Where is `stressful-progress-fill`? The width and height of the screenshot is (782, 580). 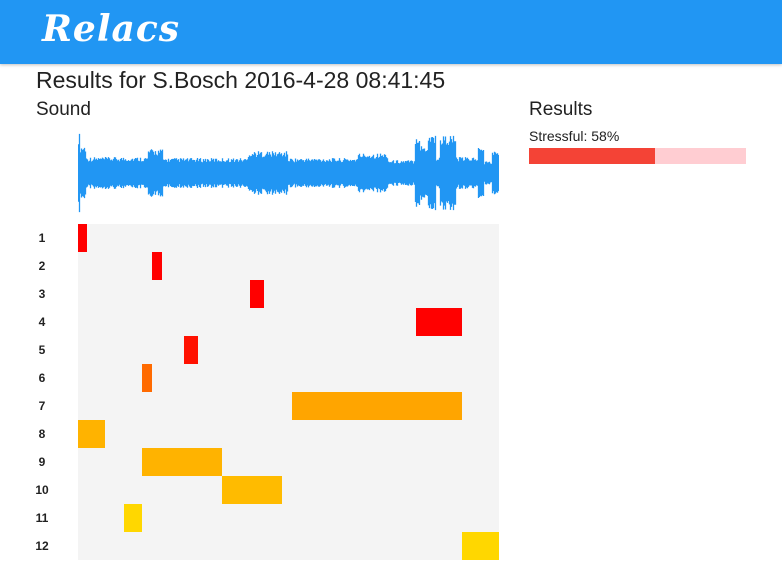 stressful-progress-fill is located at coordinates (592, 156).